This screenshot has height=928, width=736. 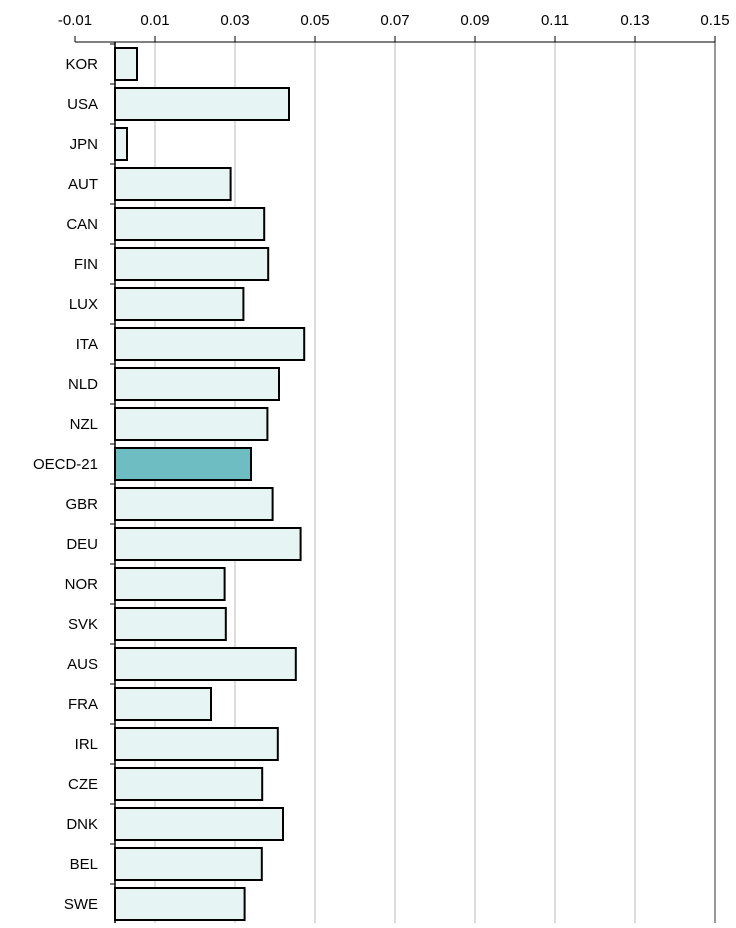 I want to click on category-label: AUS, so click(x=82, y=664).